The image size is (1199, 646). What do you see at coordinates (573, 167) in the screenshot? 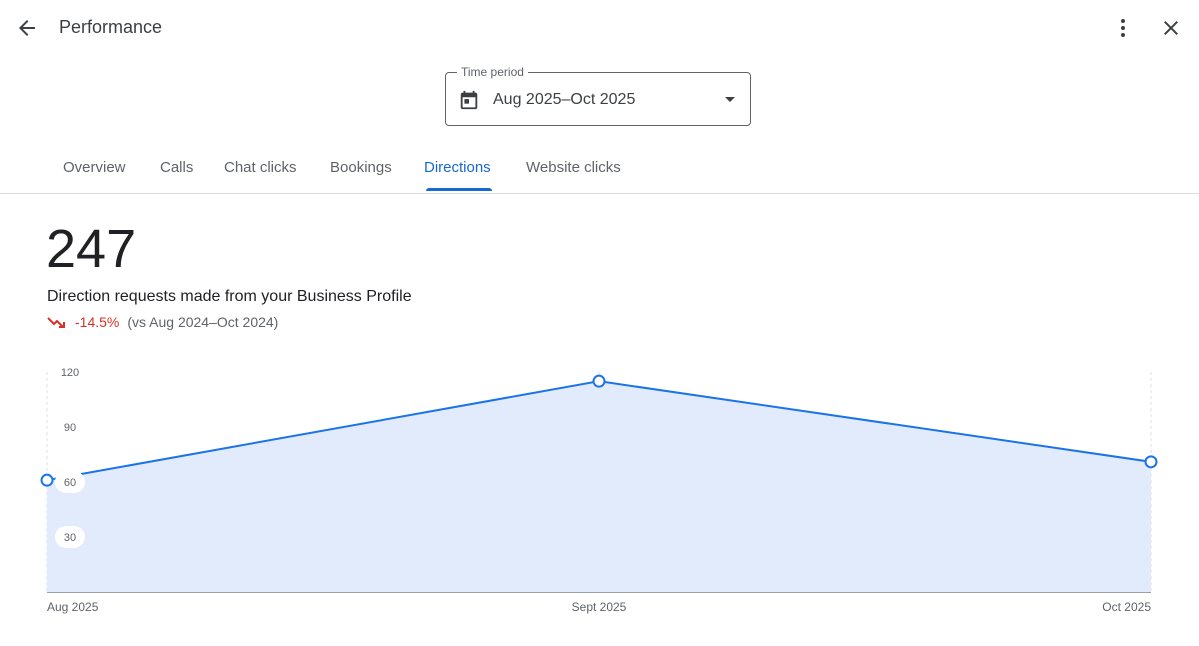
I see `tab-website-clicks: Website clicks` at bounding box center [573, 167].